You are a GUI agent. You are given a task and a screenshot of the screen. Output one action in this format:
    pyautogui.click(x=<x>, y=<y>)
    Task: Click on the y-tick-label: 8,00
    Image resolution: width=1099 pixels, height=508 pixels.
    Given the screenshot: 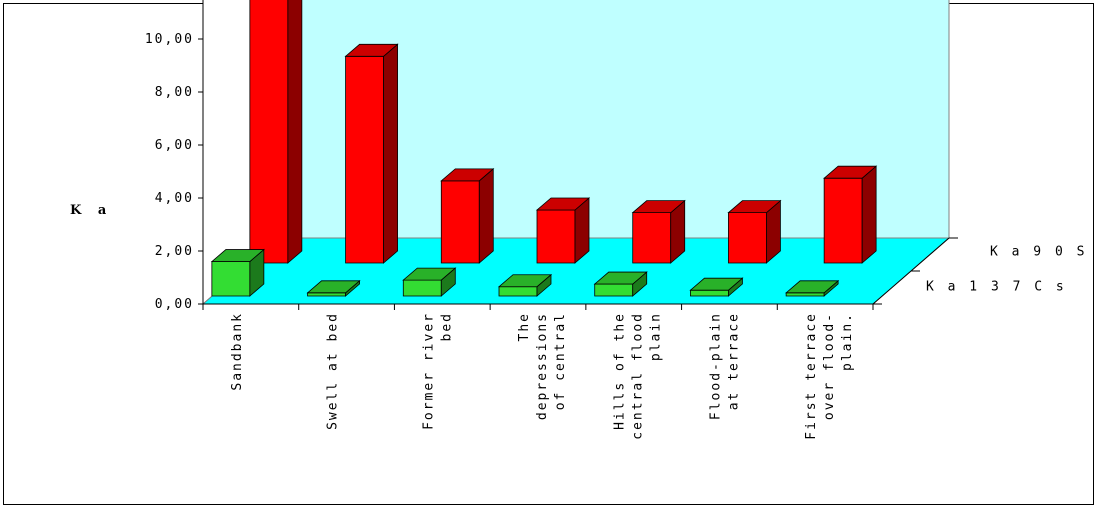 What is the action you would take?
    pyautogui.click(x=174, y=92)
    